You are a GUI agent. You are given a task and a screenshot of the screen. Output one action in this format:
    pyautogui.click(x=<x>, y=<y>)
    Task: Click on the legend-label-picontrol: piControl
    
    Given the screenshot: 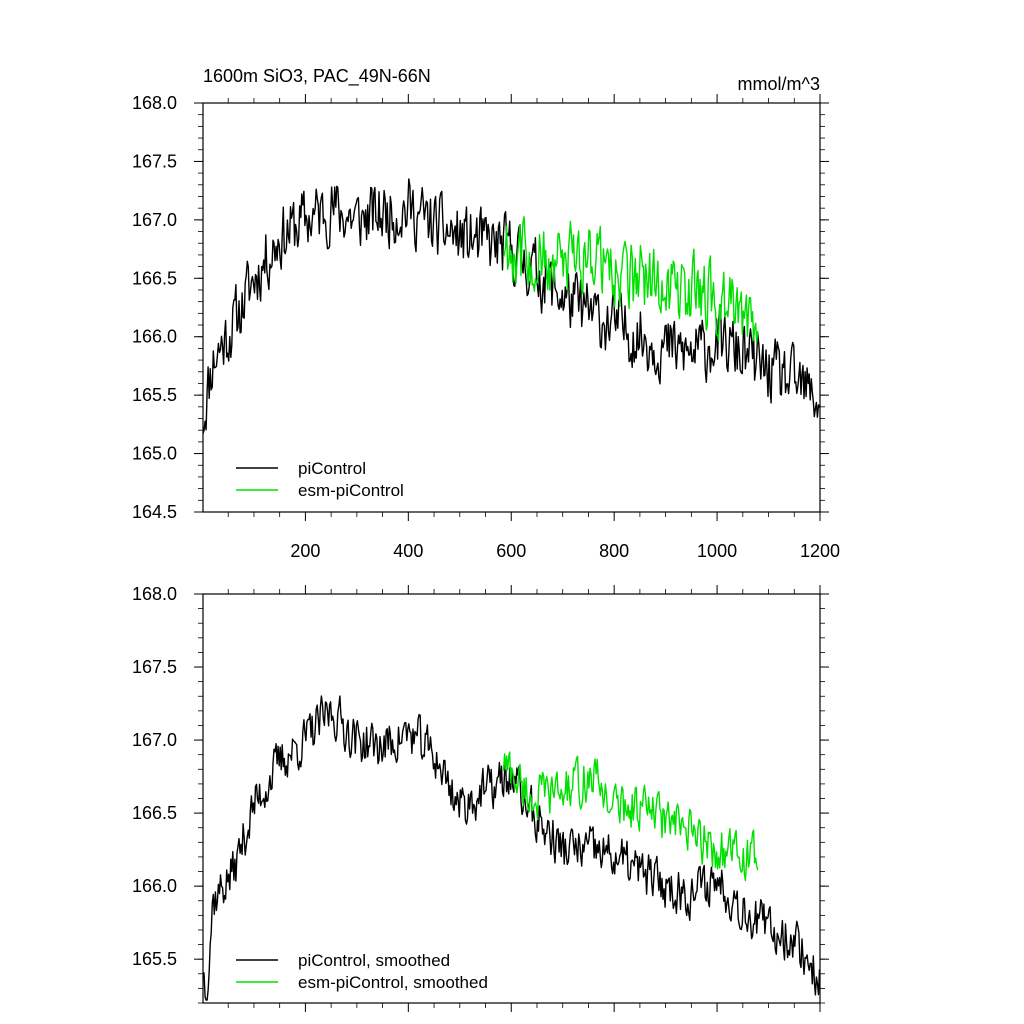 What is the action you would take?
    pyautogui.click(x=332, y=468)
    